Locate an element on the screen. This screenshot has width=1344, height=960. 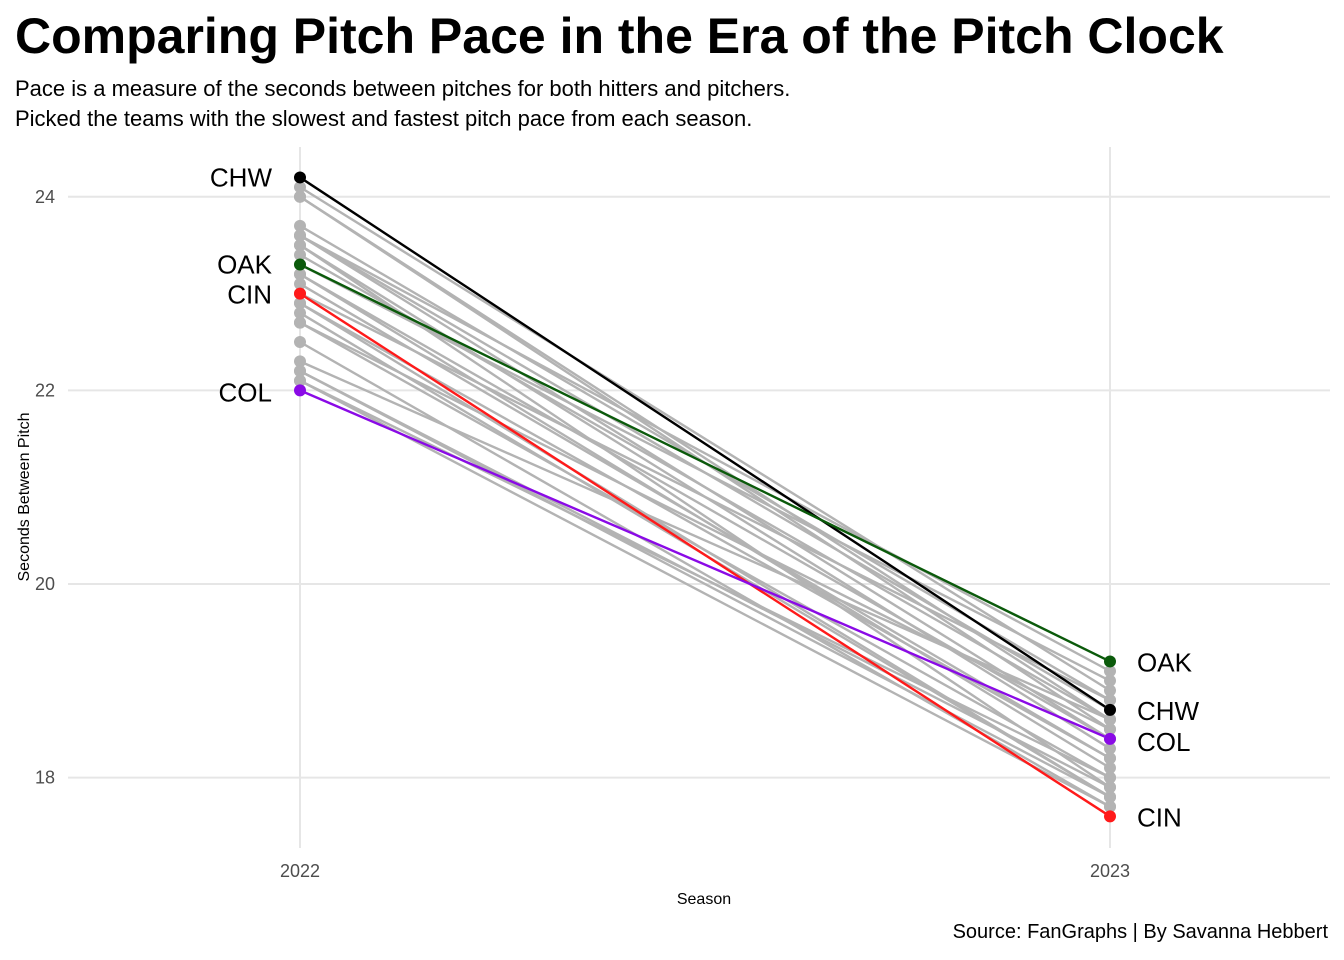
x-tick-label: 2023 is located at coordinates (1110, 871).